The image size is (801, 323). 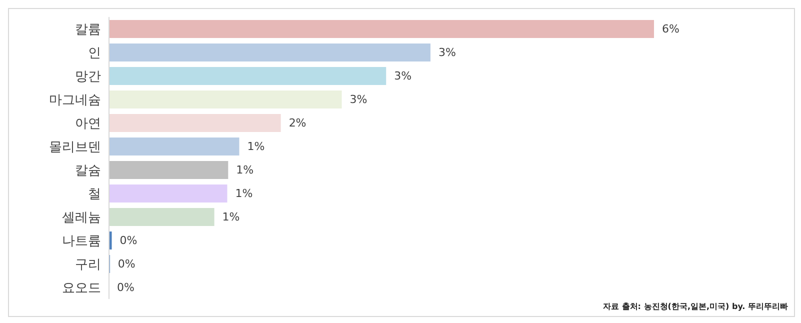 What do you see at coordinates (297, 123) in the screenshot?
I see `data-label: 2%` at bounding box center [297, 123].